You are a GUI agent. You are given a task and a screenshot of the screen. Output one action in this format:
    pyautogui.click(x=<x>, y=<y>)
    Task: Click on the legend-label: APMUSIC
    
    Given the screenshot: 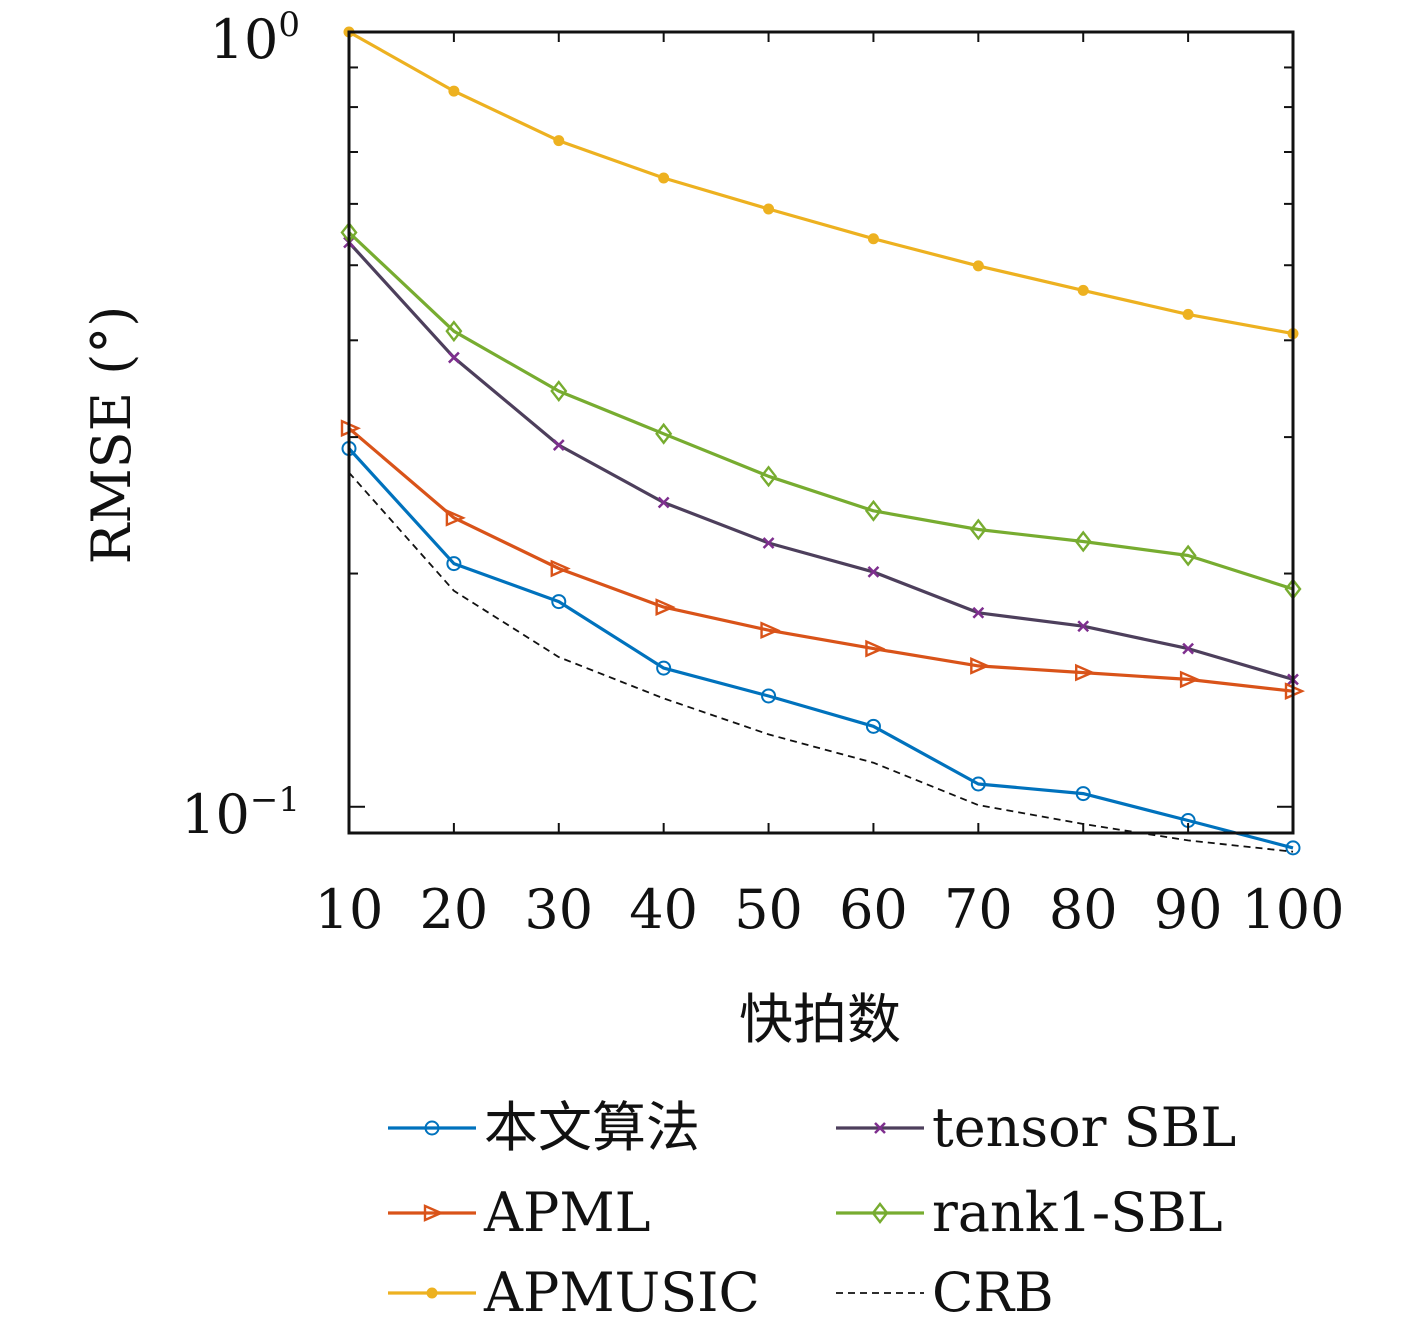 What is the action you would take?
    pyautogui.click(x=621, y=1292)
    